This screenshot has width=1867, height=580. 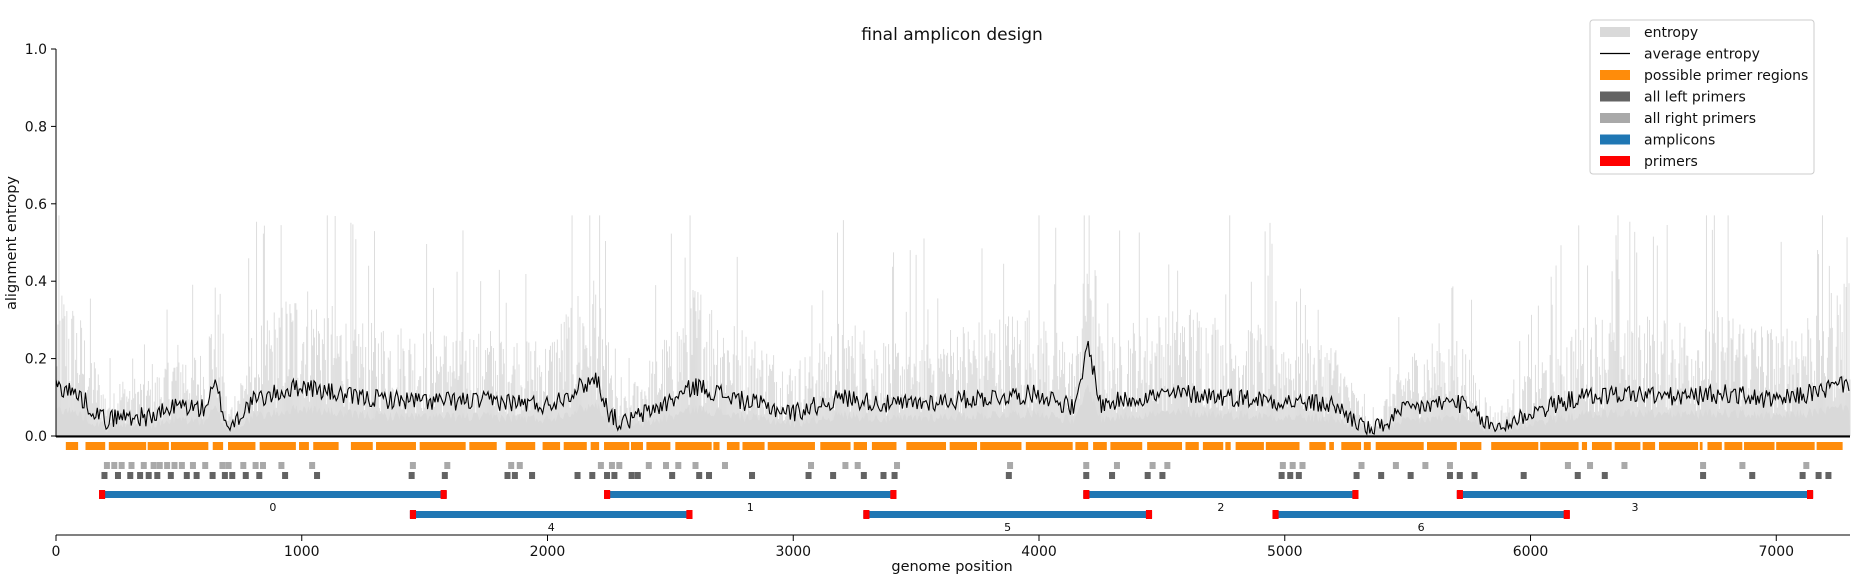 I want to click on primer-regions, so click(x=954, y=446).